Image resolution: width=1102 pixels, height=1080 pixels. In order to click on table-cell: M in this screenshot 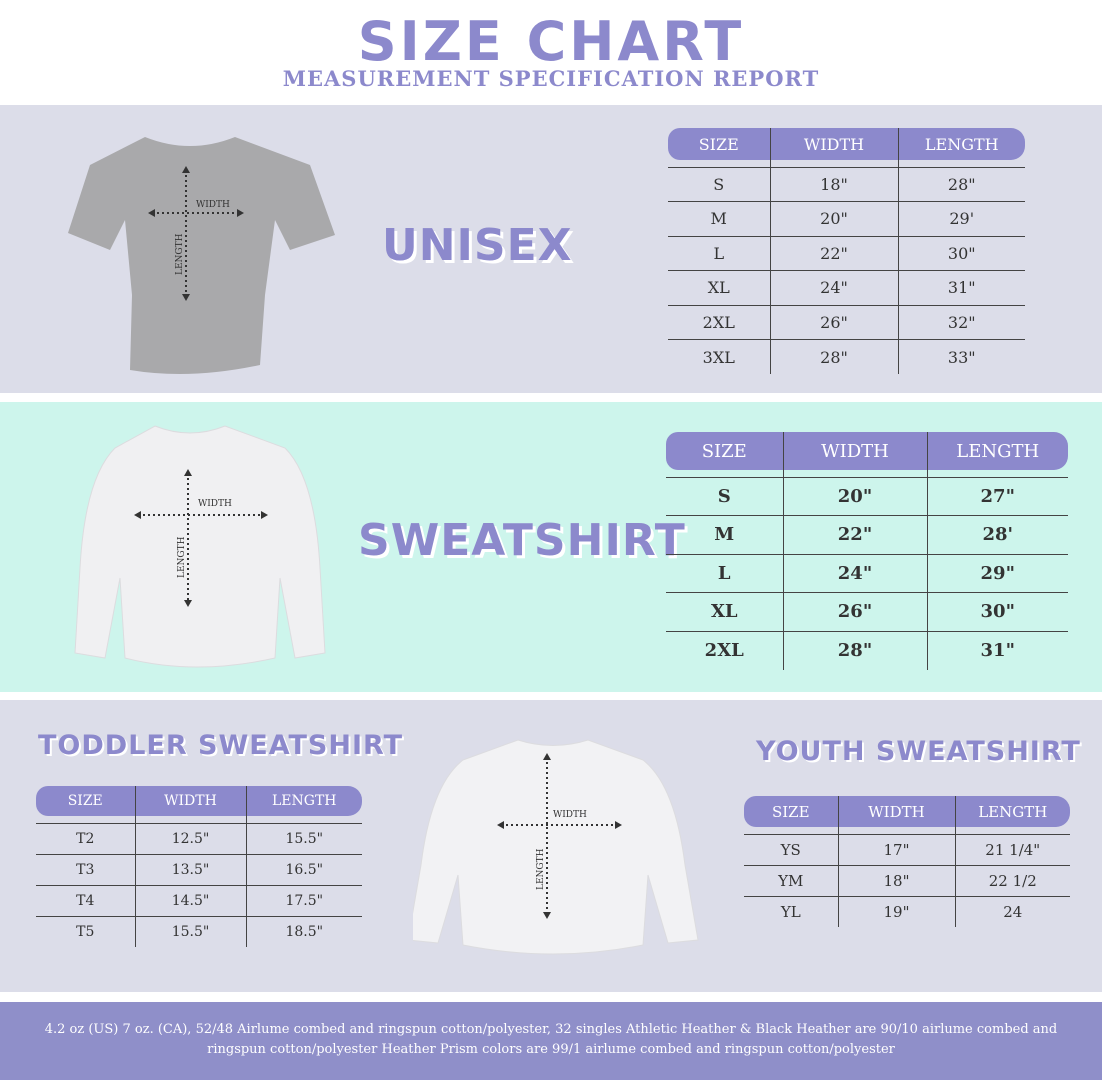, I will do `click(724, 534)`.